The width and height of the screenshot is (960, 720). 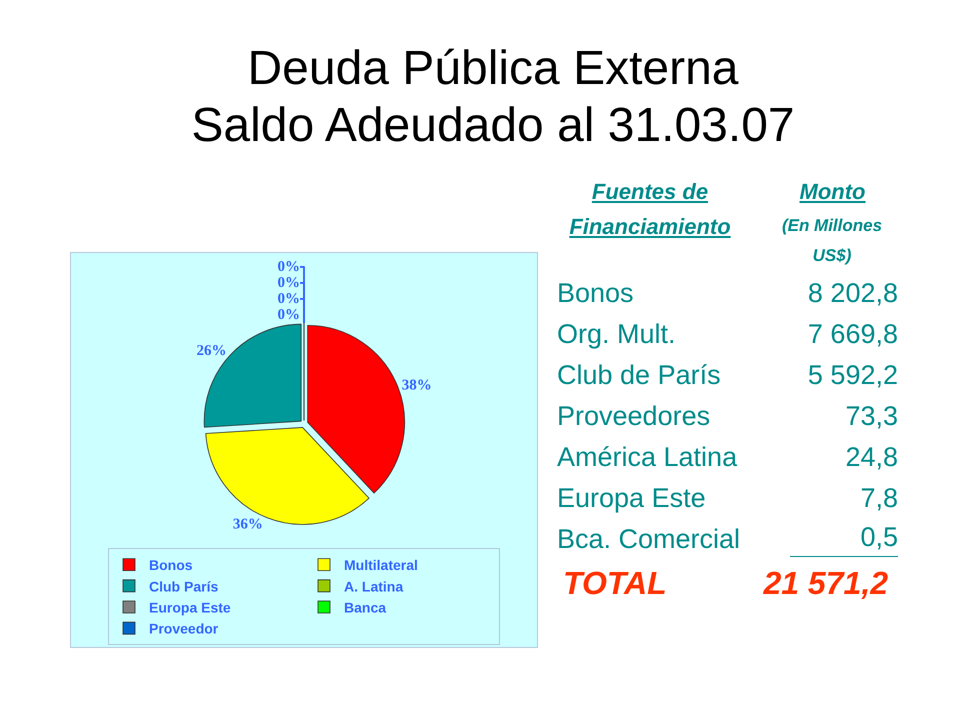 What do you see at coordinates (595, 293) in the screenshot?
I see `category-label: Bonos` at bounding box center [595, 293].